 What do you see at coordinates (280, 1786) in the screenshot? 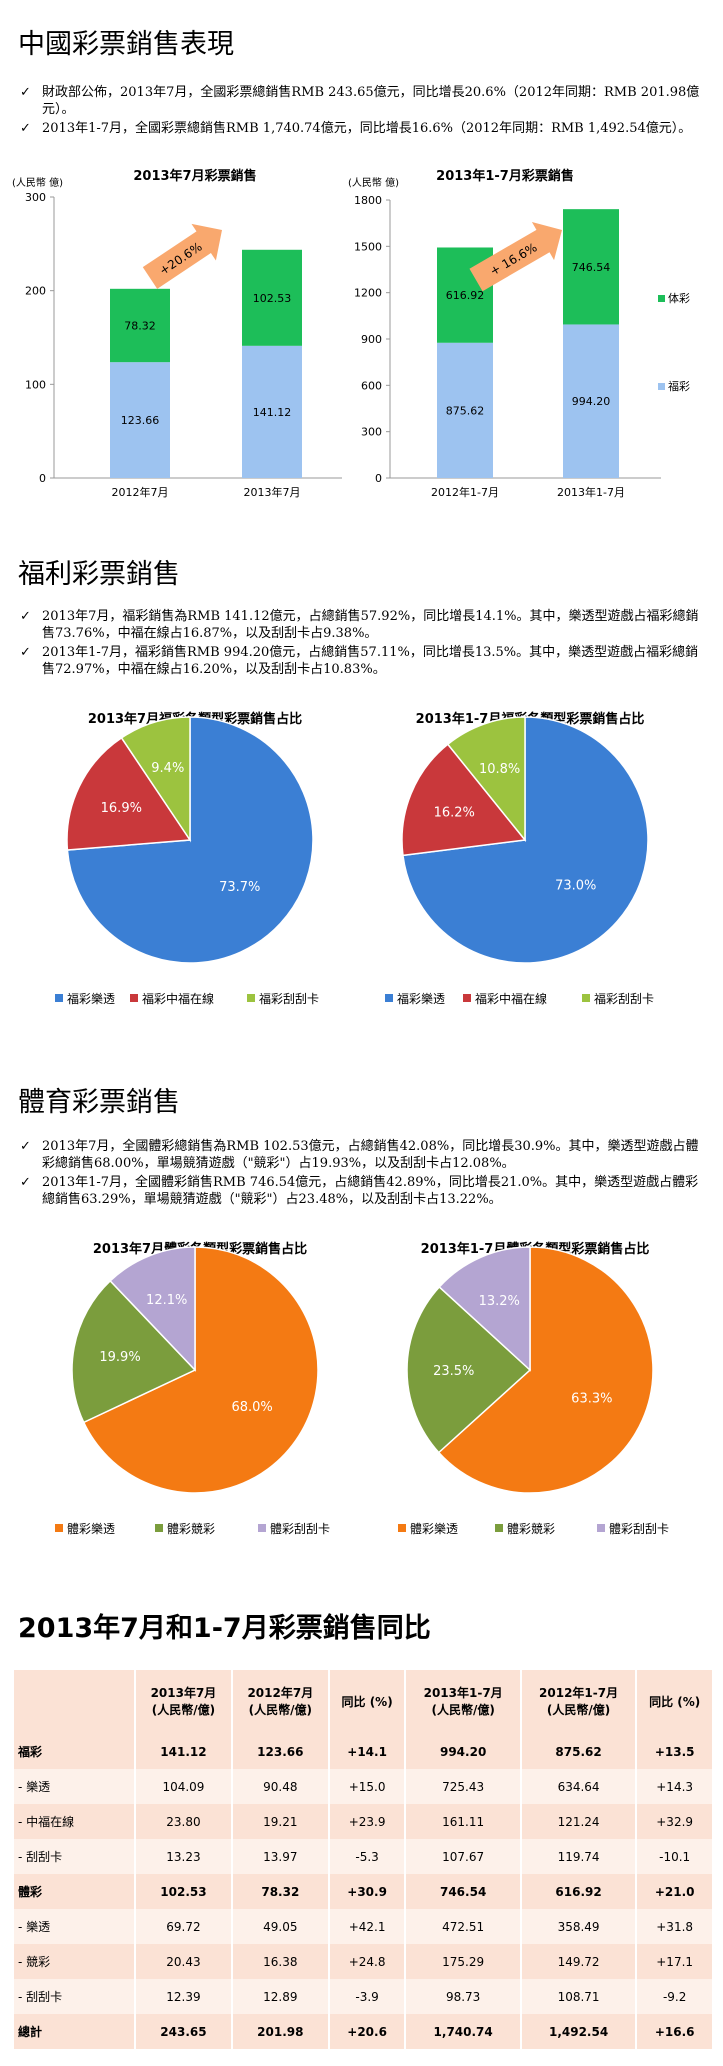
I see `table-cell: 90.48` at bounding box center [280, 1786].